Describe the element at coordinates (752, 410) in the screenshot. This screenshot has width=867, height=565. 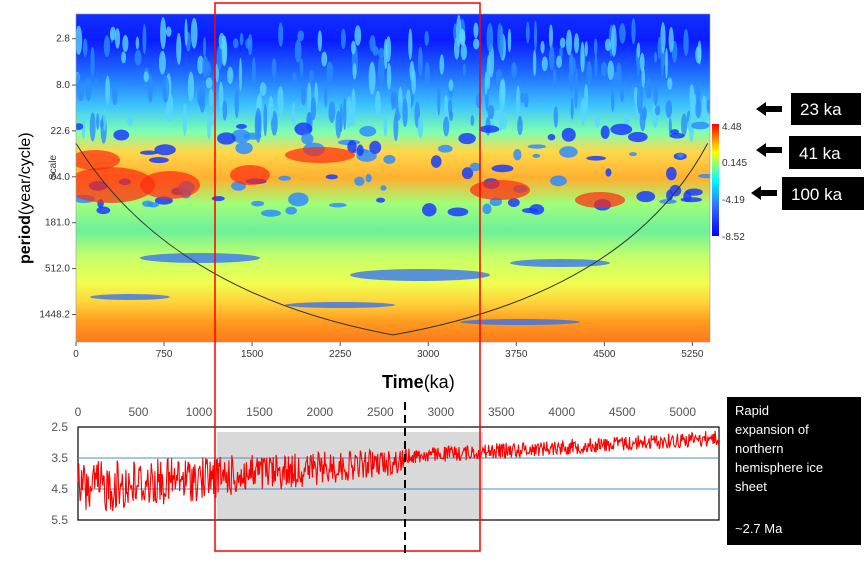
I see `note-line-1: Rapid` at that location.